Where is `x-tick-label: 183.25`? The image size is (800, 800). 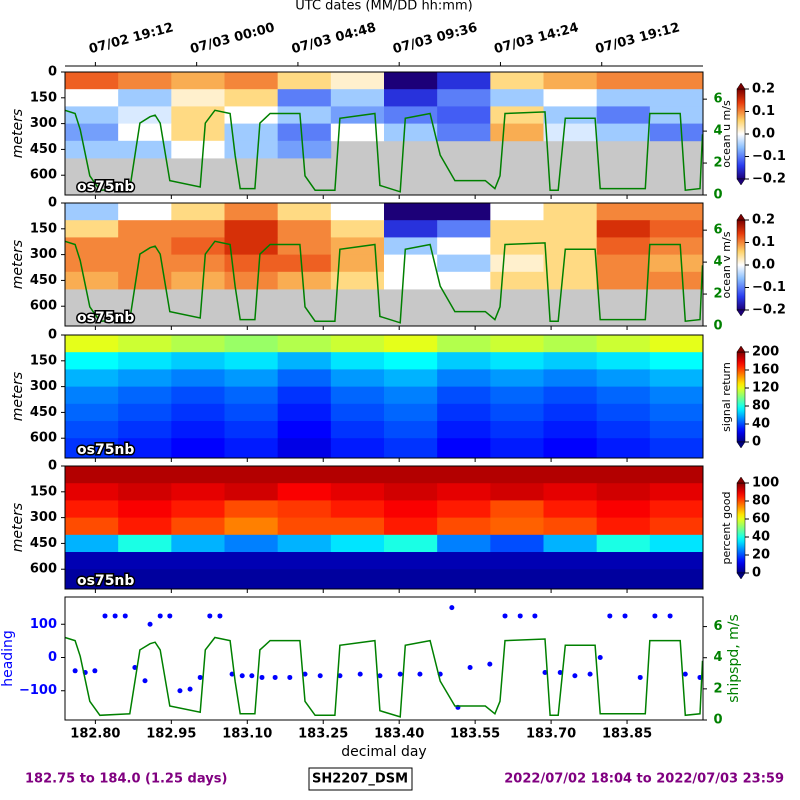 x-tick-label: 183.25 is located at coordinates (323, 734).